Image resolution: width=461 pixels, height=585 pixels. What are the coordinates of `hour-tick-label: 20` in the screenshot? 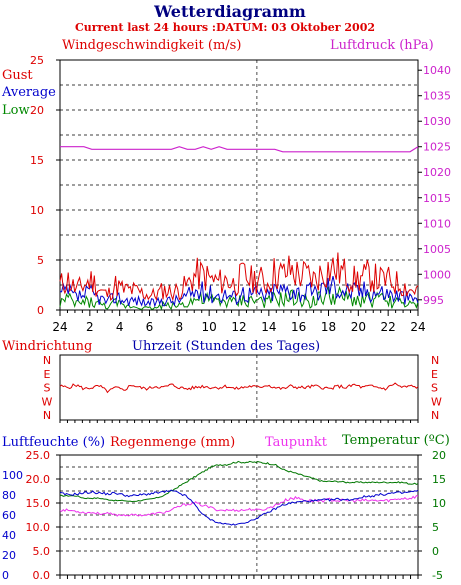 It's located at (358, 327).